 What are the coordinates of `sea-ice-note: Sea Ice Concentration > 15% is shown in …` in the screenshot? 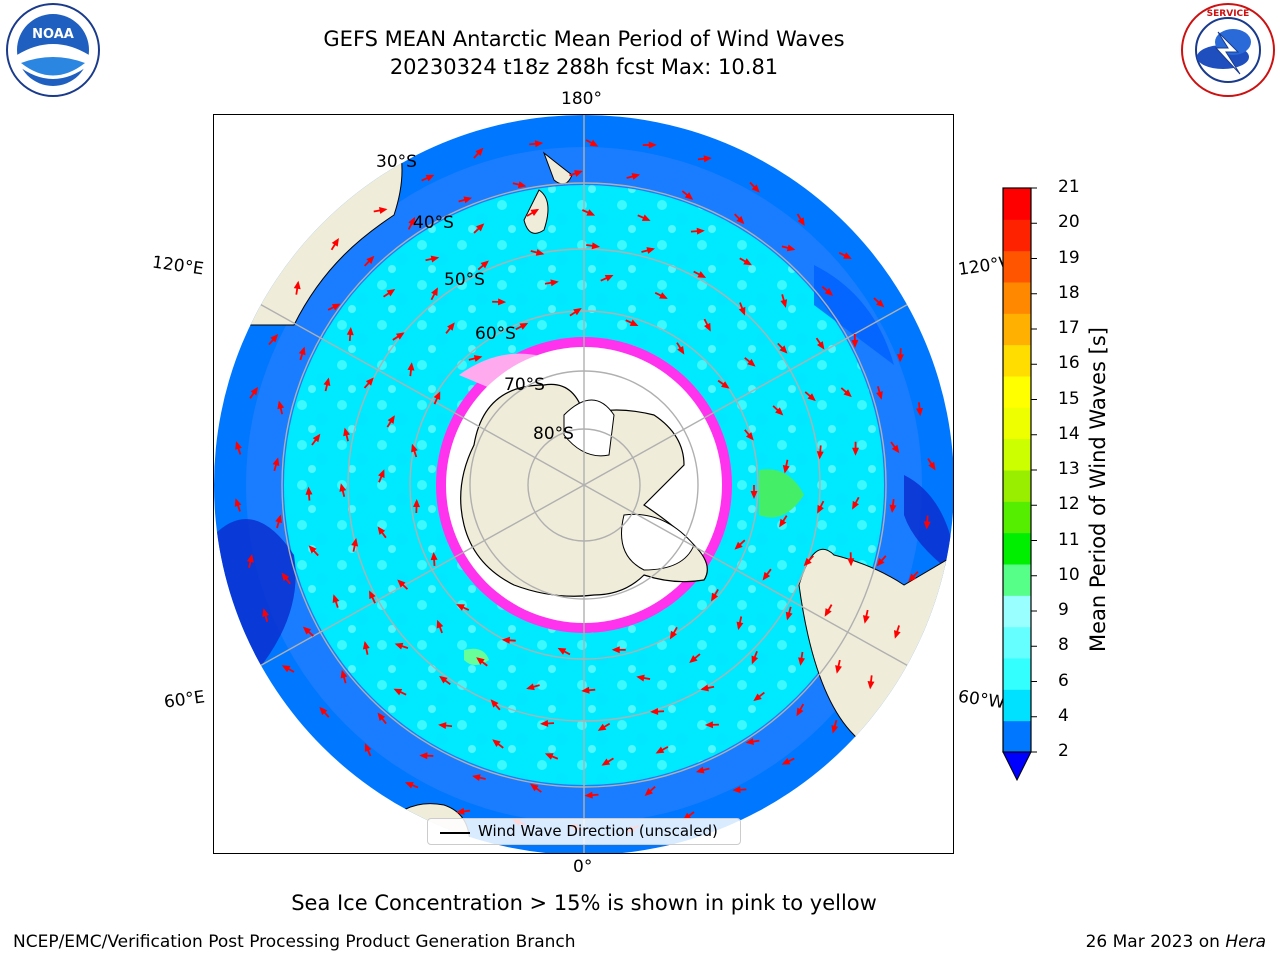 It's located at (584, 903).